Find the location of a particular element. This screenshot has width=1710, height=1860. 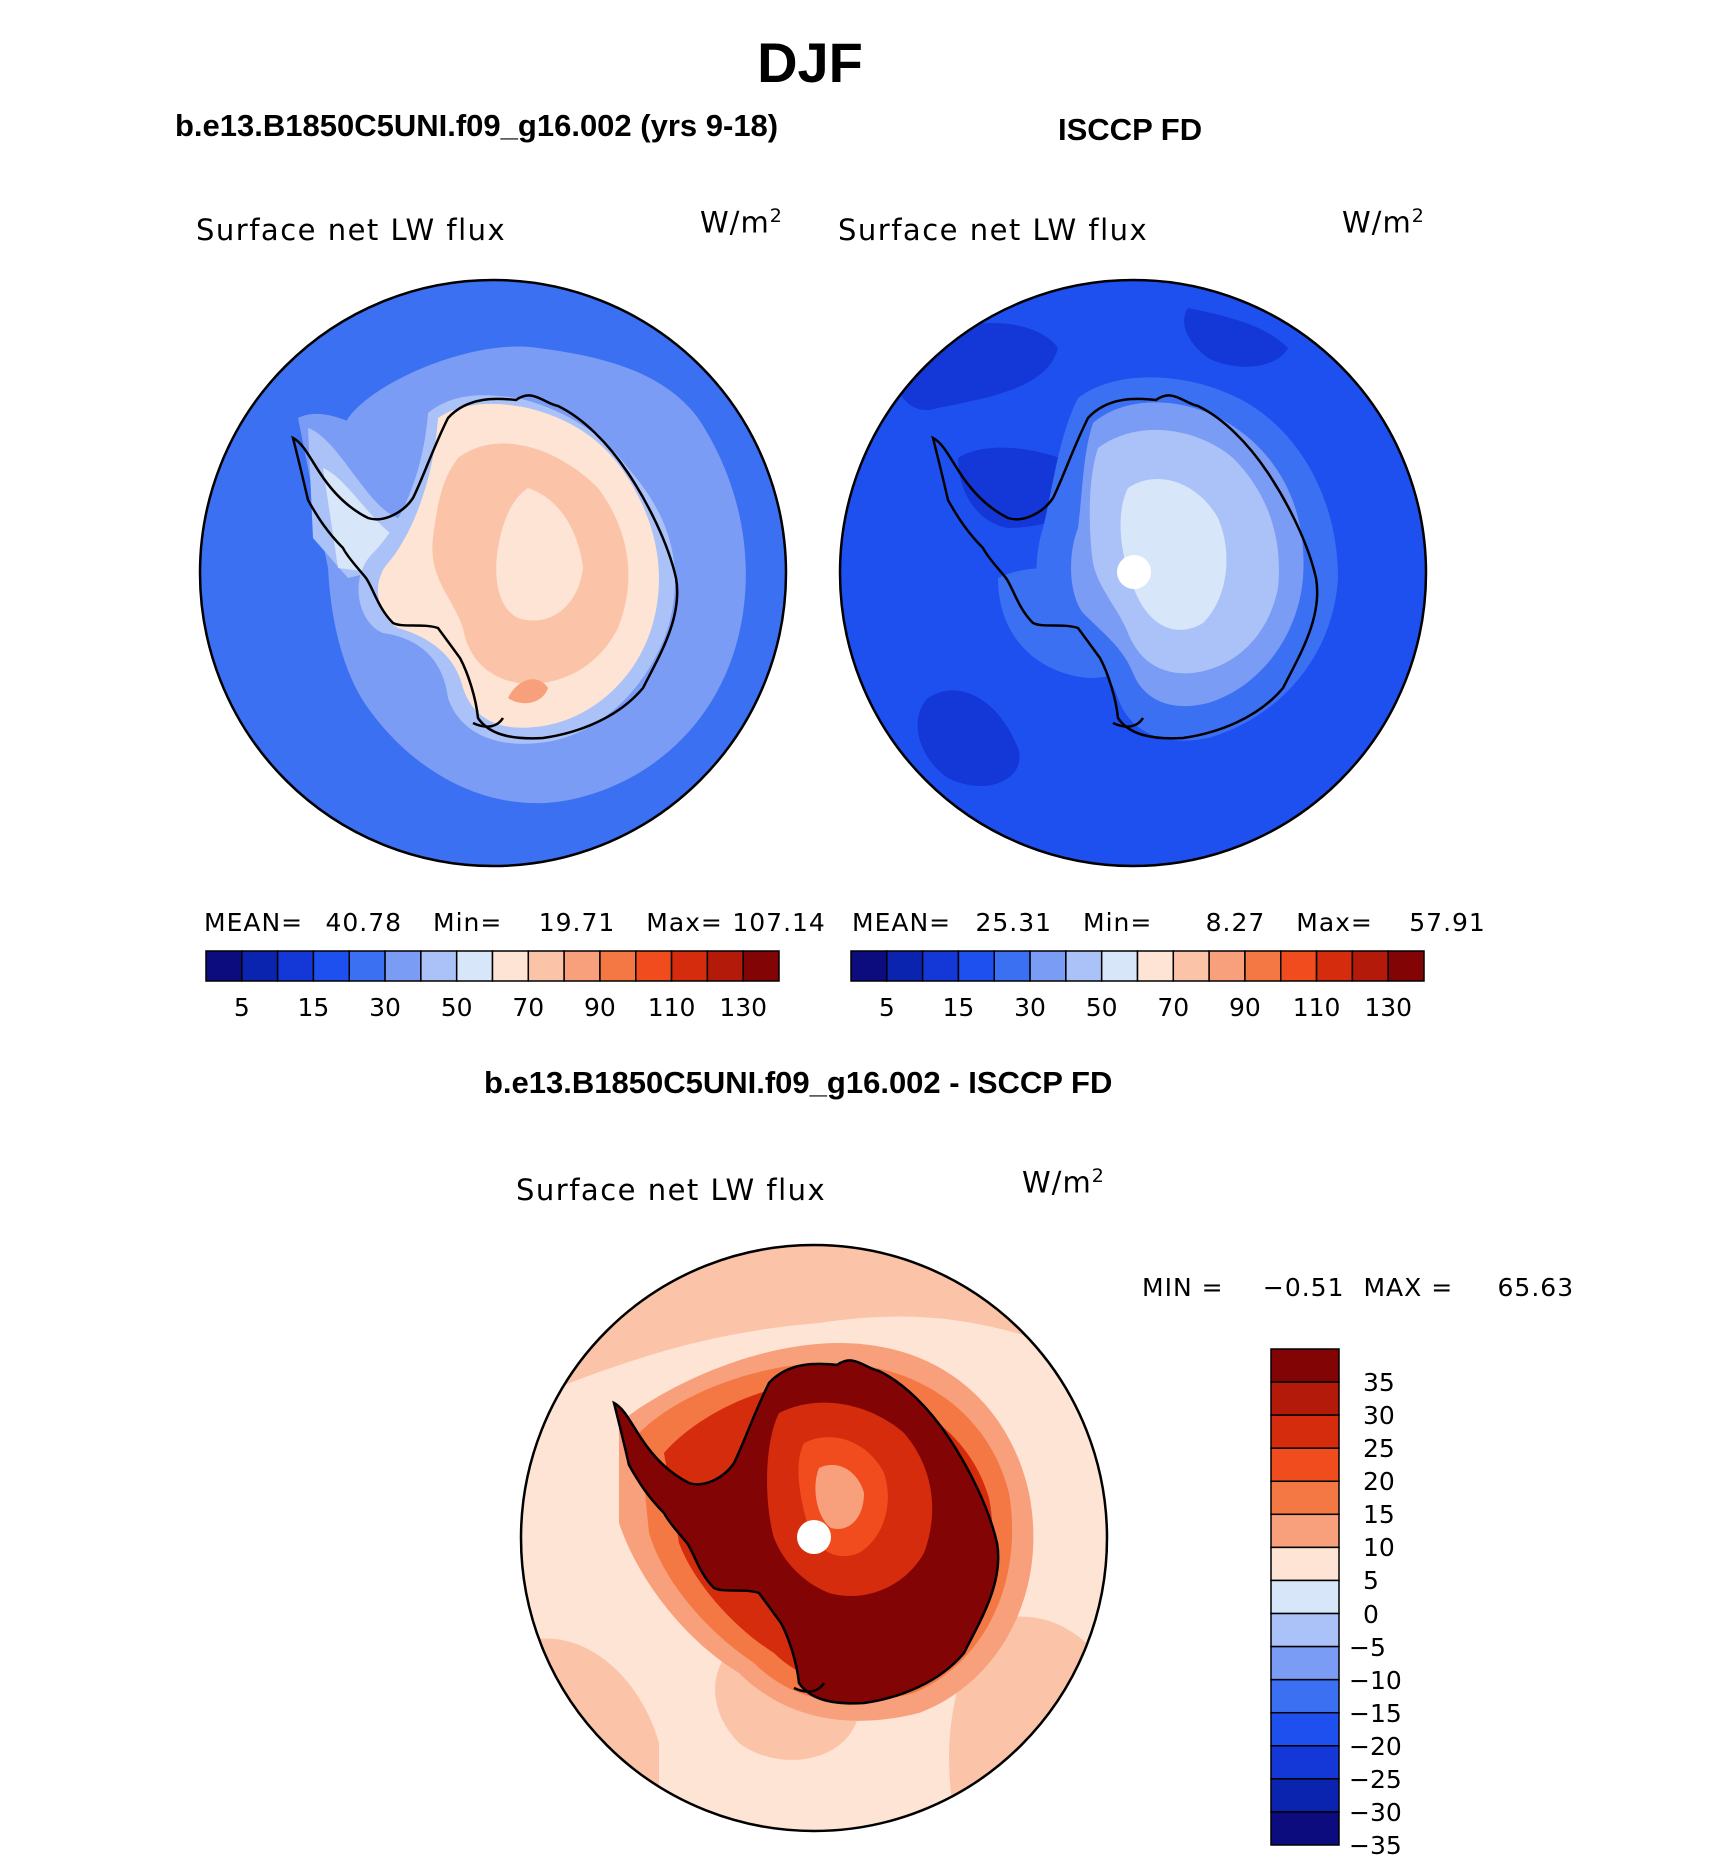

map-obs is located at coordinates (1133, 573).